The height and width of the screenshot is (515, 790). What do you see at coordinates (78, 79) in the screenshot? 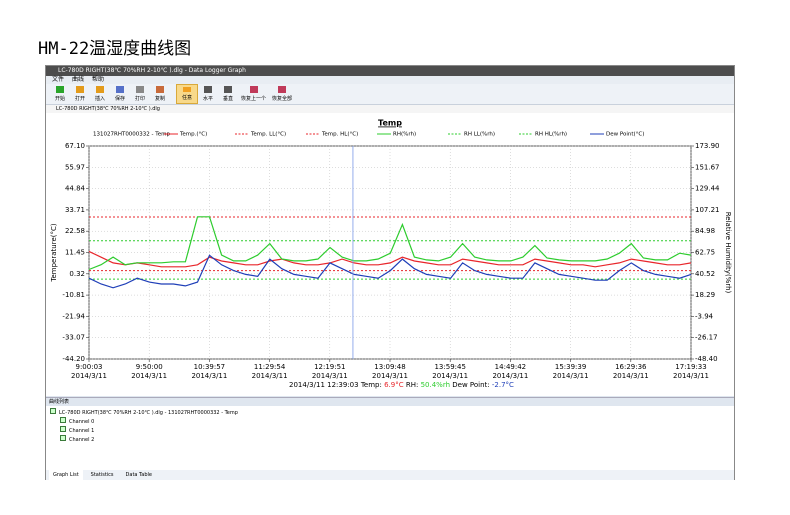
I see `menu-item: 曲线` at bounding box center [78, 79].